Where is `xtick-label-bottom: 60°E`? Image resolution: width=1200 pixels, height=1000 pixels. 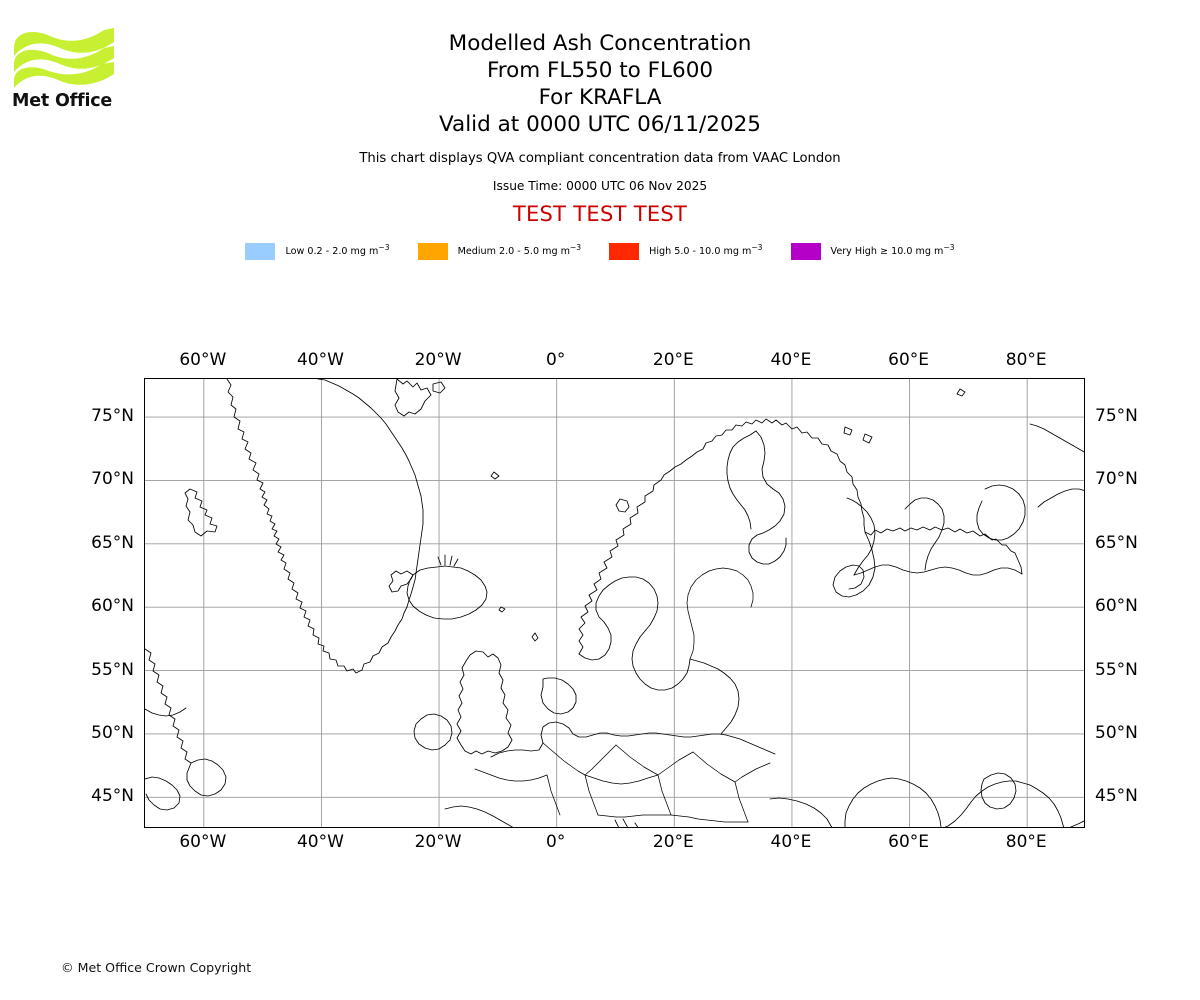 xtick-label-bottom: 60°E is located at coordinates (908, 842).